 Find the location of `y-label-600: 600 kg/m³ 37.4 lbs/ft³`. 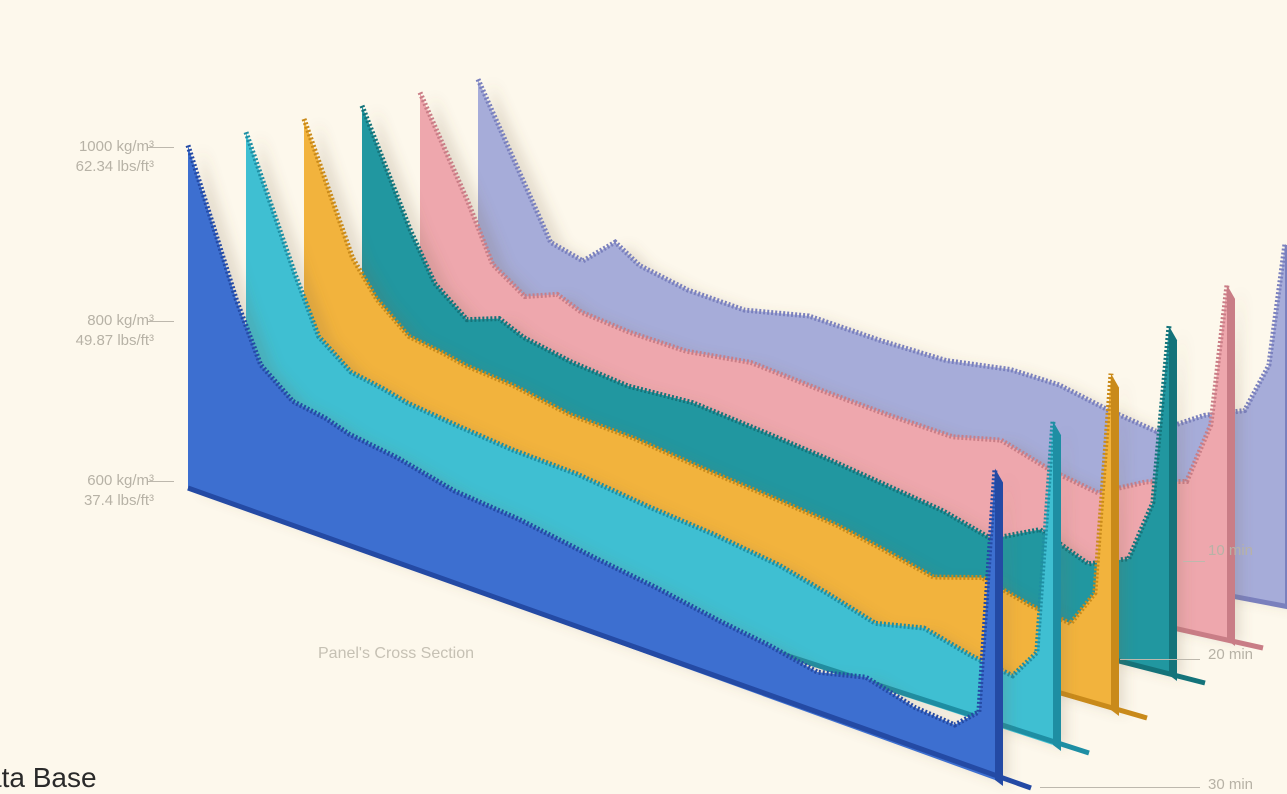

y-label-600: 600 kg/m³ 37.4 lbs/ft³ is located at coordinates (118, 490).